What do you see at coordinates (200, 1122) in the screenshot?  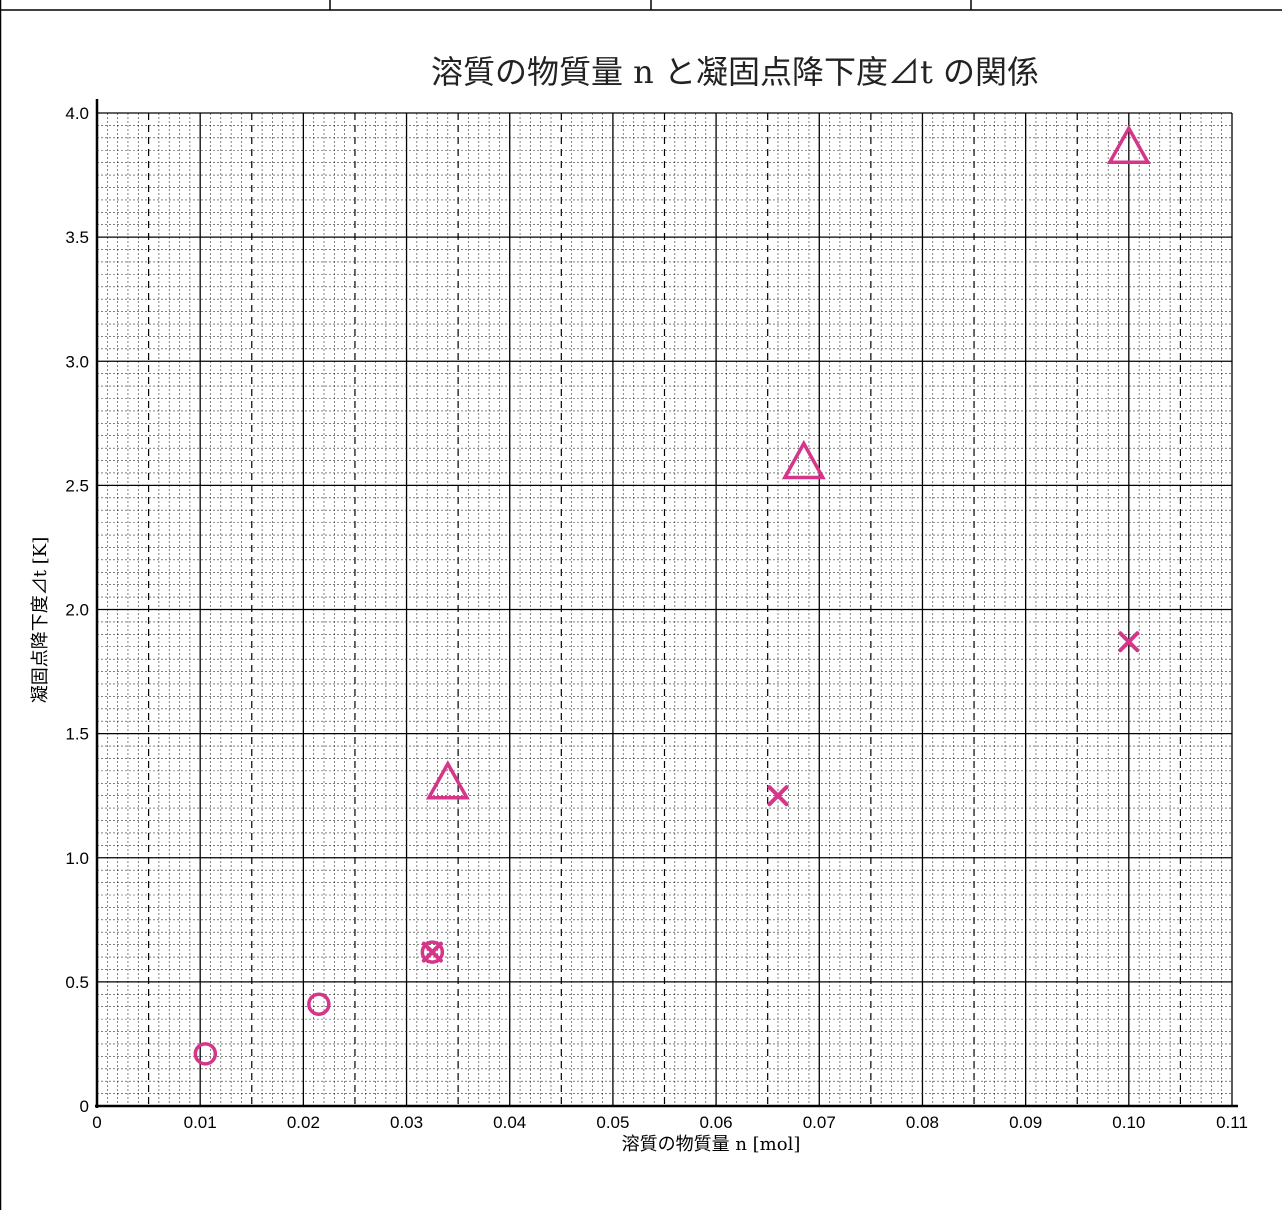 I see `x-tick-label: 0.01` at bounding box center [200, 1122].